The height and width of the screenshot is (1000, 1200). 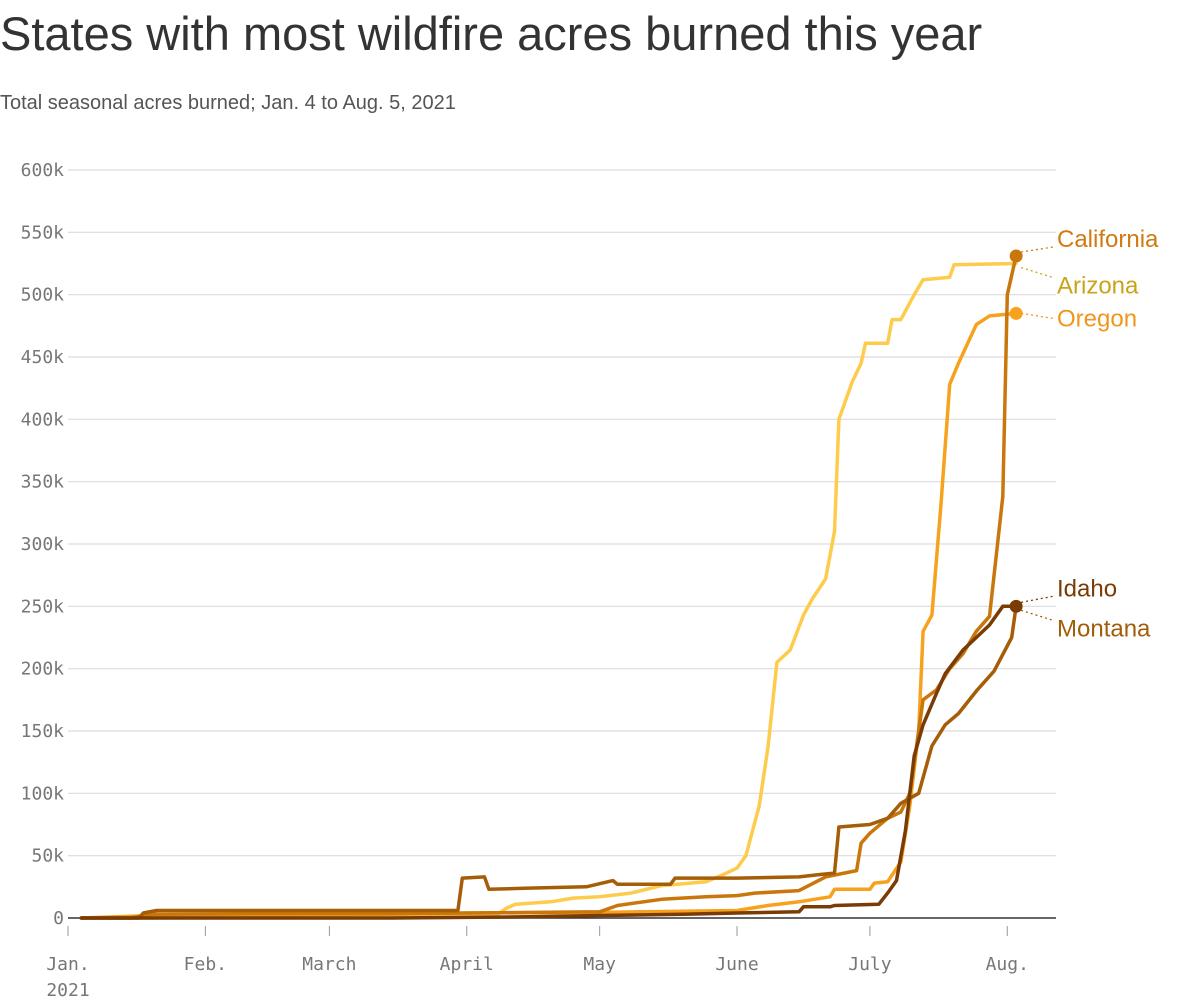 I want to click on x-tick-label: July, so click(x=870, y=964).